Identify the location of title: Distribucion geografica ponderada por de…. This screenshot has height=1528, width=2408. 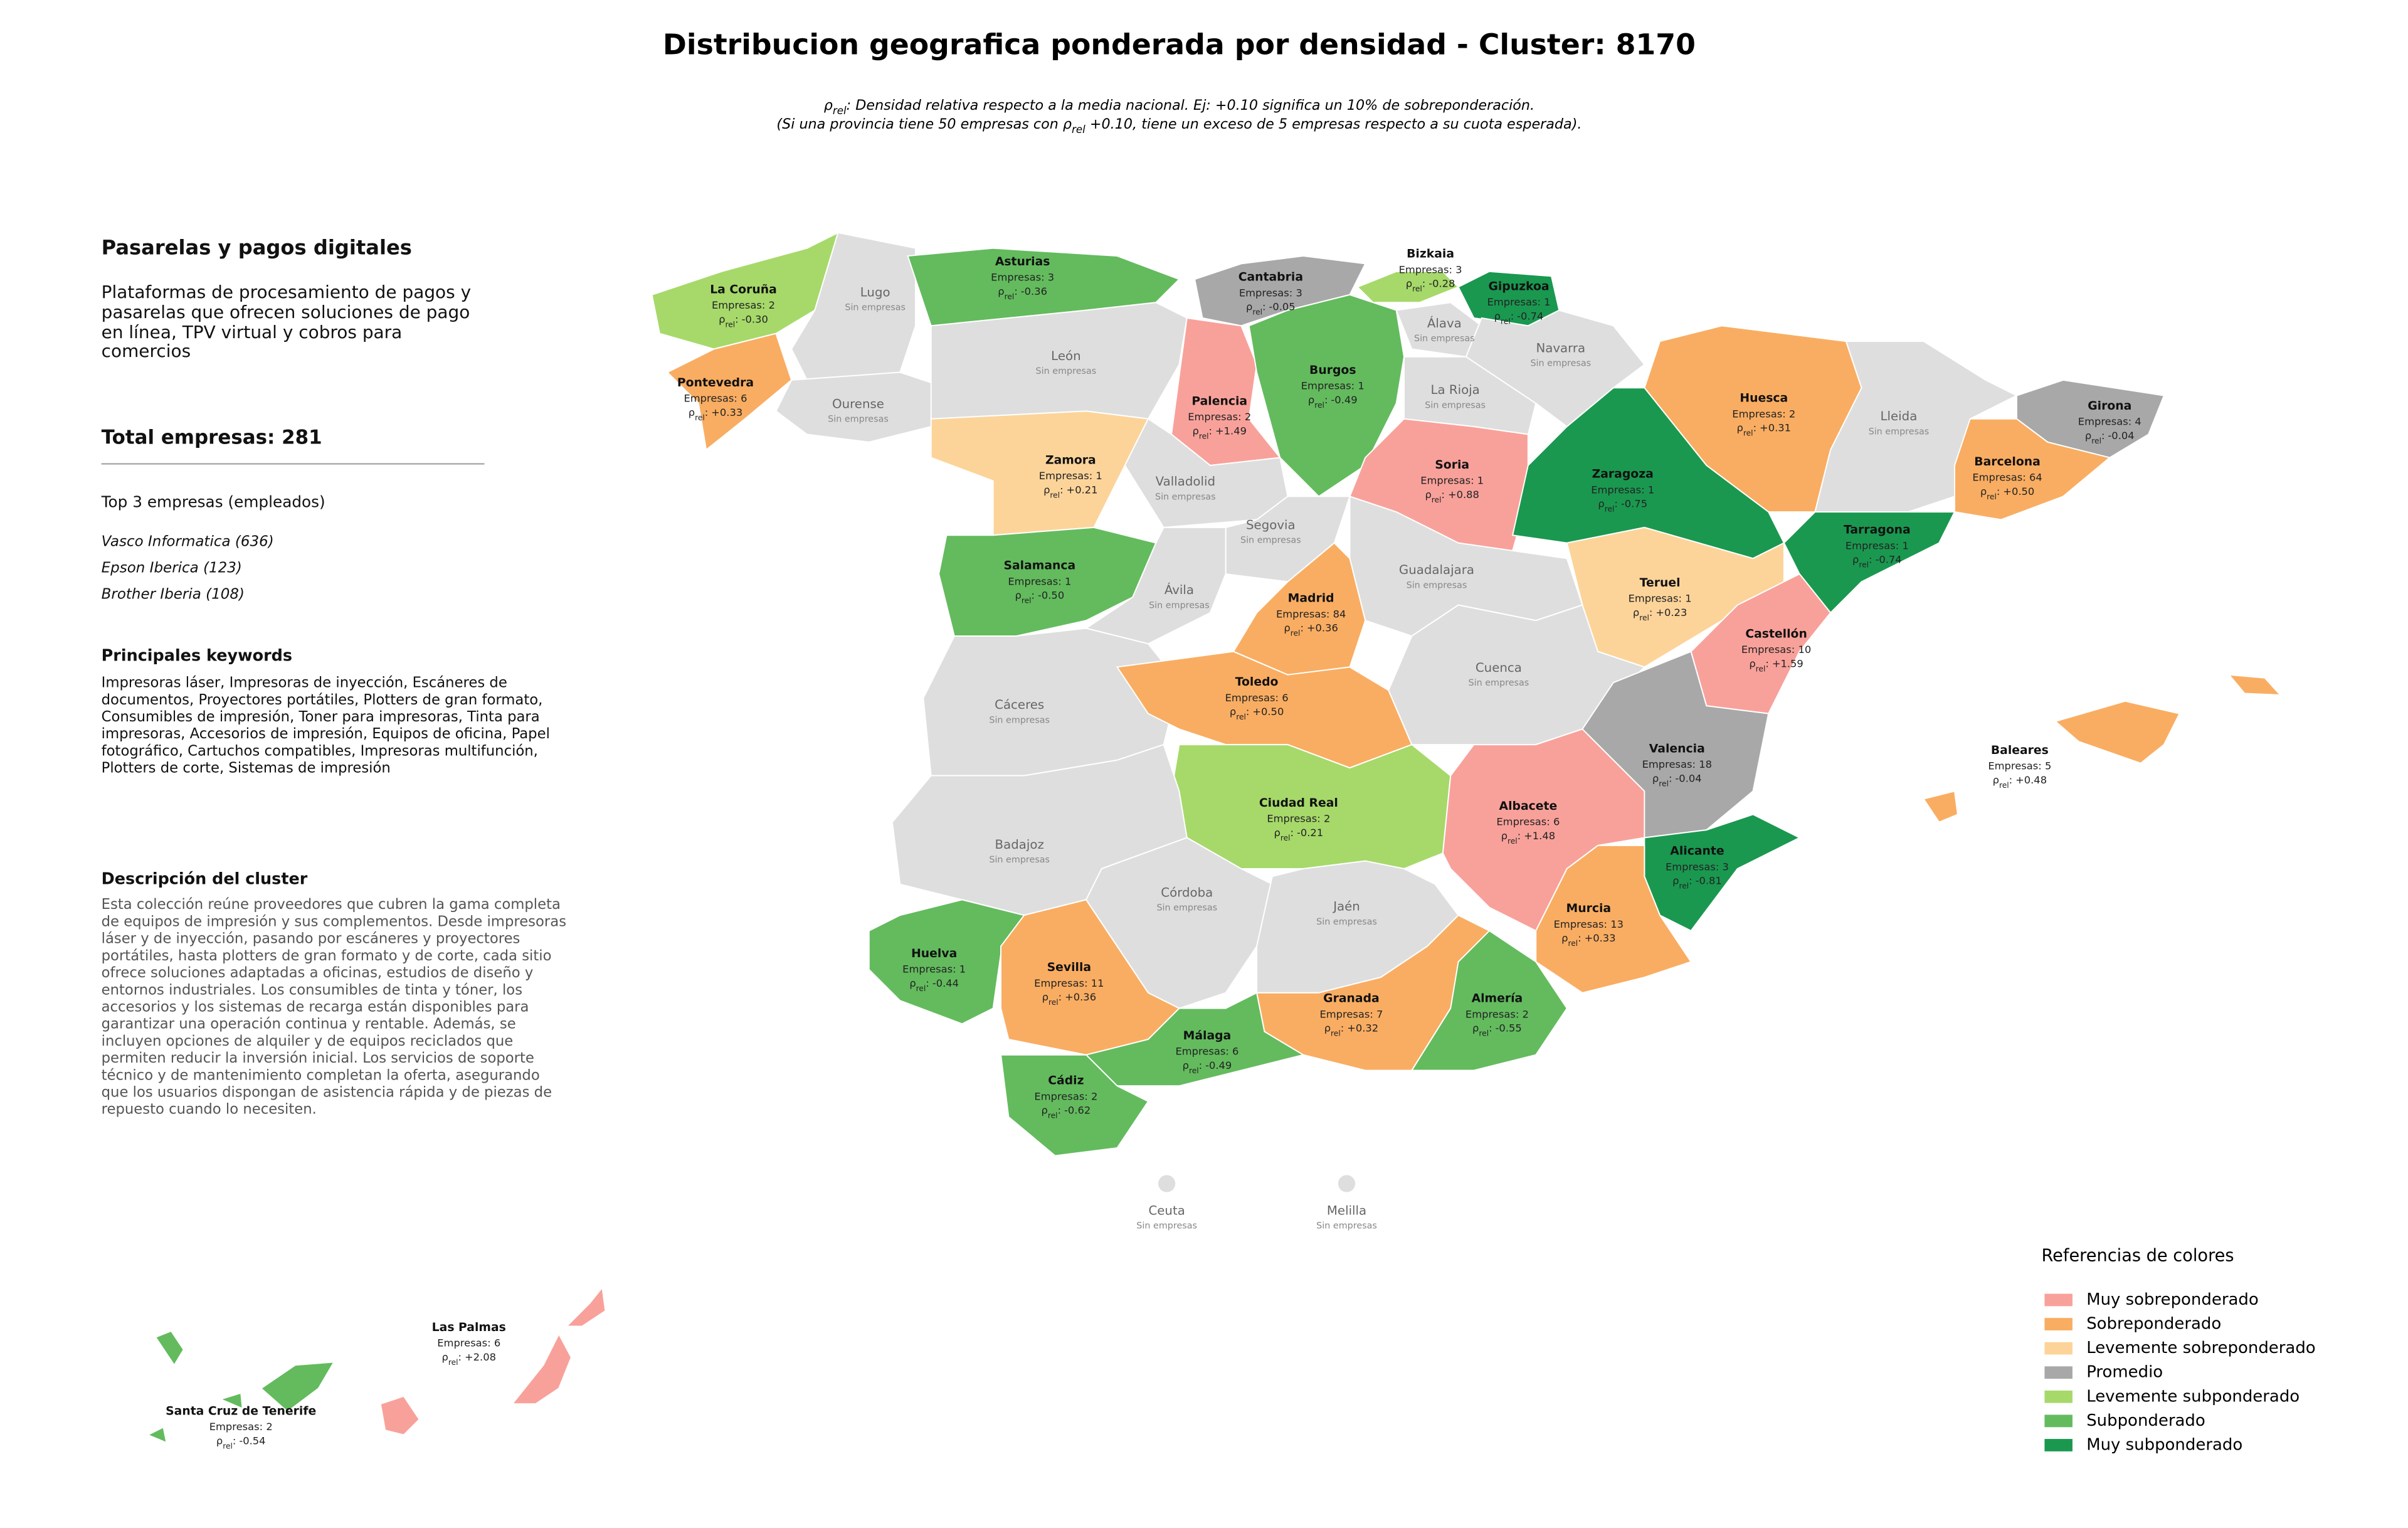
(1179, 44).